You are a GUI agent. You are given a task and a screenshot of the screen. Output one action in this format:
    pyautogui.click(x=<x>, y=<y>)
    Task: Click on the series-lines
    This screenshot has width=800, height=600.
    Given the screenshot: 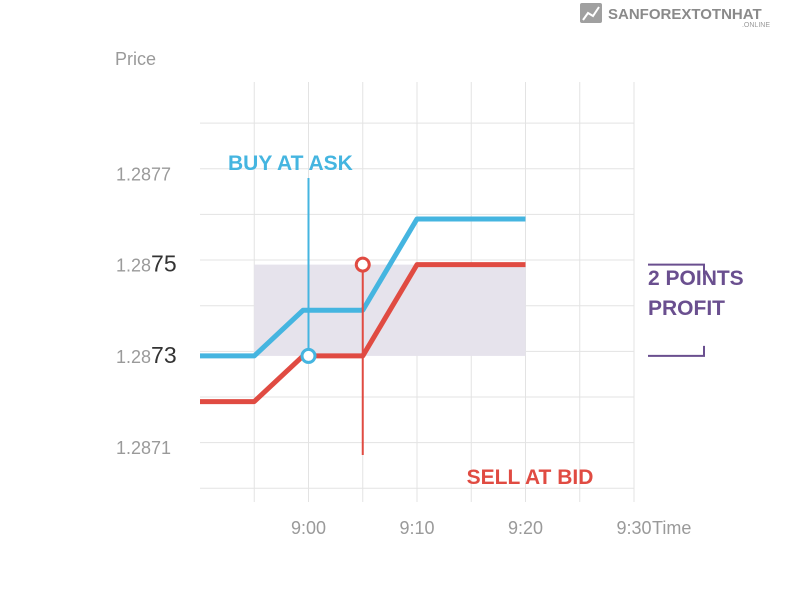 What is the action you would take?
    pyautogui.click(x=363, y=310)
    